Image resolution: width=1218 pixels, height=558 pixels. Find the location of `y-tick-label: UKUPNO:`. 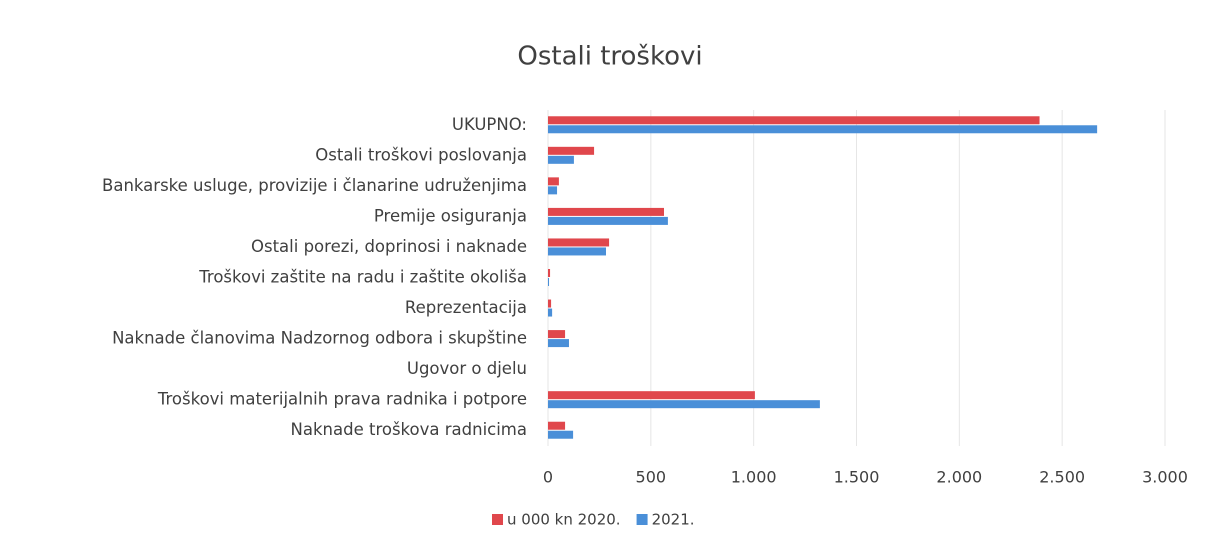

y-tick-label: UKUPNO: is located at coordinates (489, 124).